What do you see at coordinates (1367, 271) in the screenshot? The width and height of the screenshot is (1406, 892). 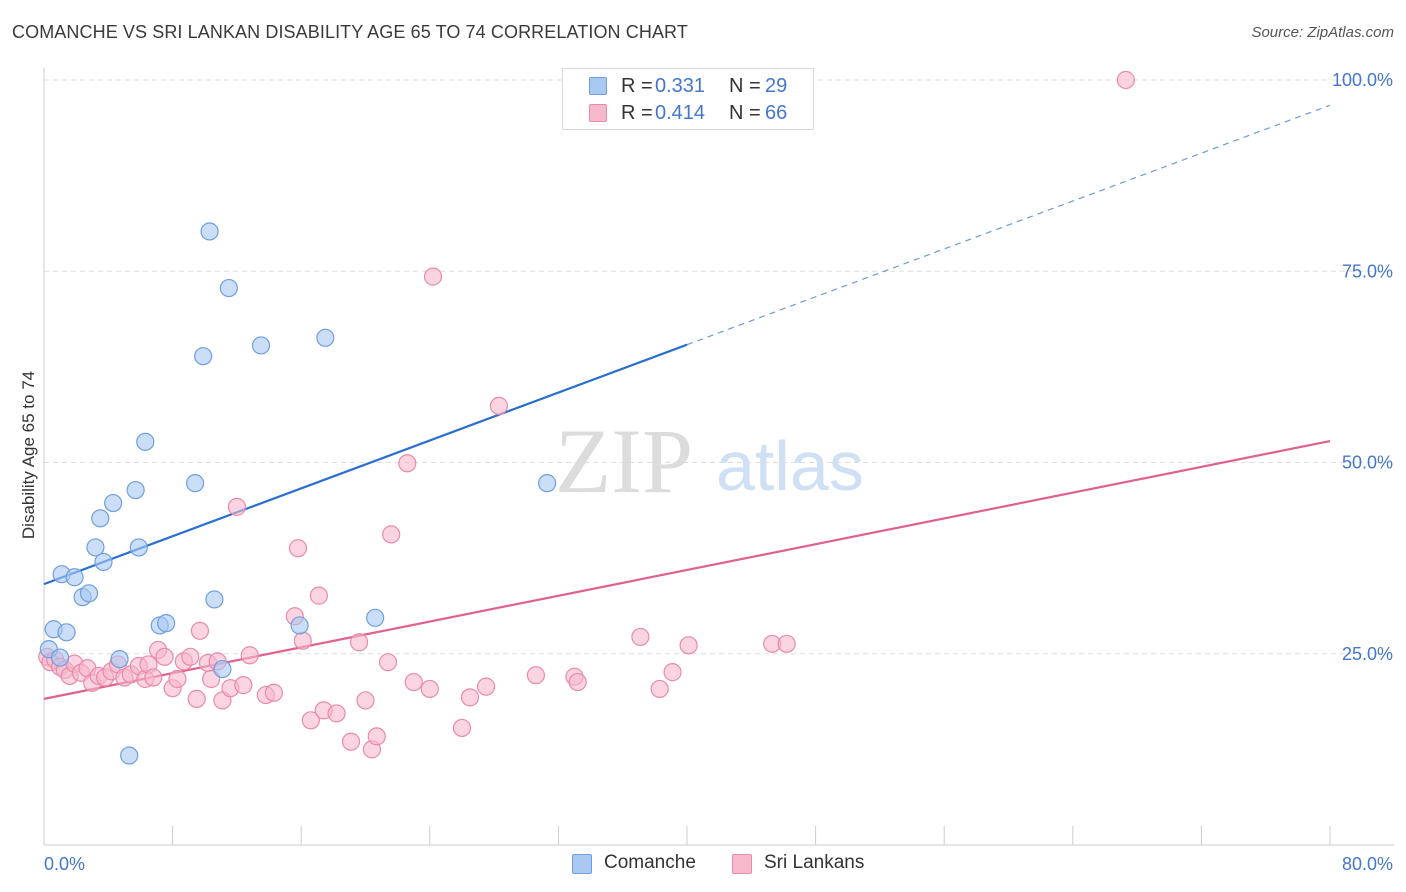 I see `y-tick-label: 75.0%` at bounding box center [1367, 271].